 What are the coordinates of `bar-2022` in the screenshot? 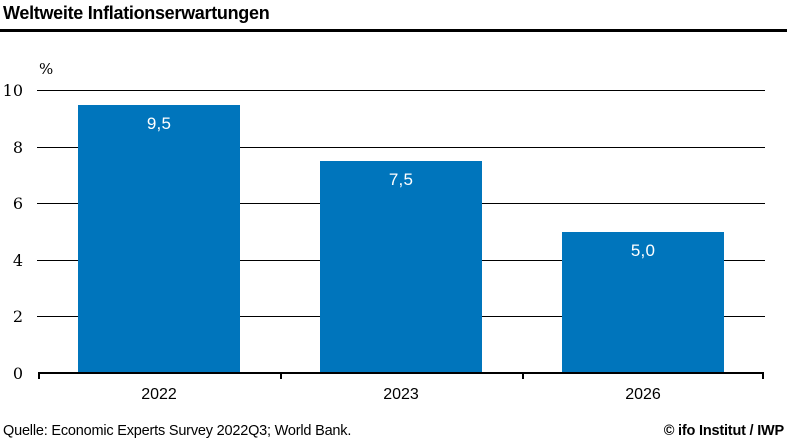 It's located at (159, 238).